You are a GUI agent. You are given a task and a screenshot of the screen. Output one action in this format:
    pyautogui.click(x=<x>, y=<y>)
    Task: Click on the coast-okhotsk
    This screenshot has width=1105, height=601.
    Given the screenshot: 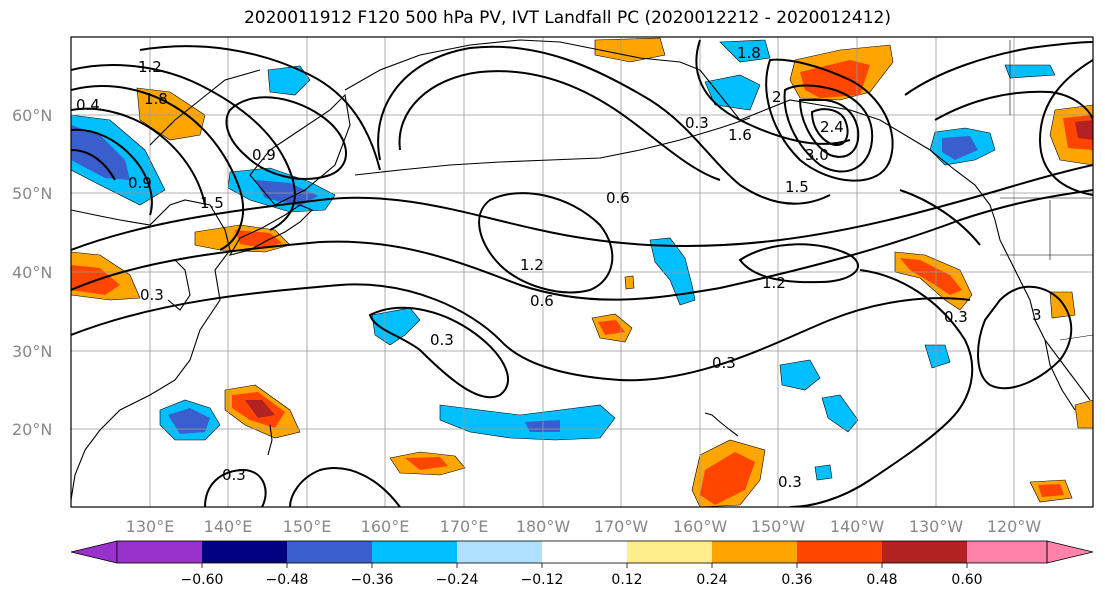 What is the action you would take?
    pyautogui.click(x=205, y=107)
    